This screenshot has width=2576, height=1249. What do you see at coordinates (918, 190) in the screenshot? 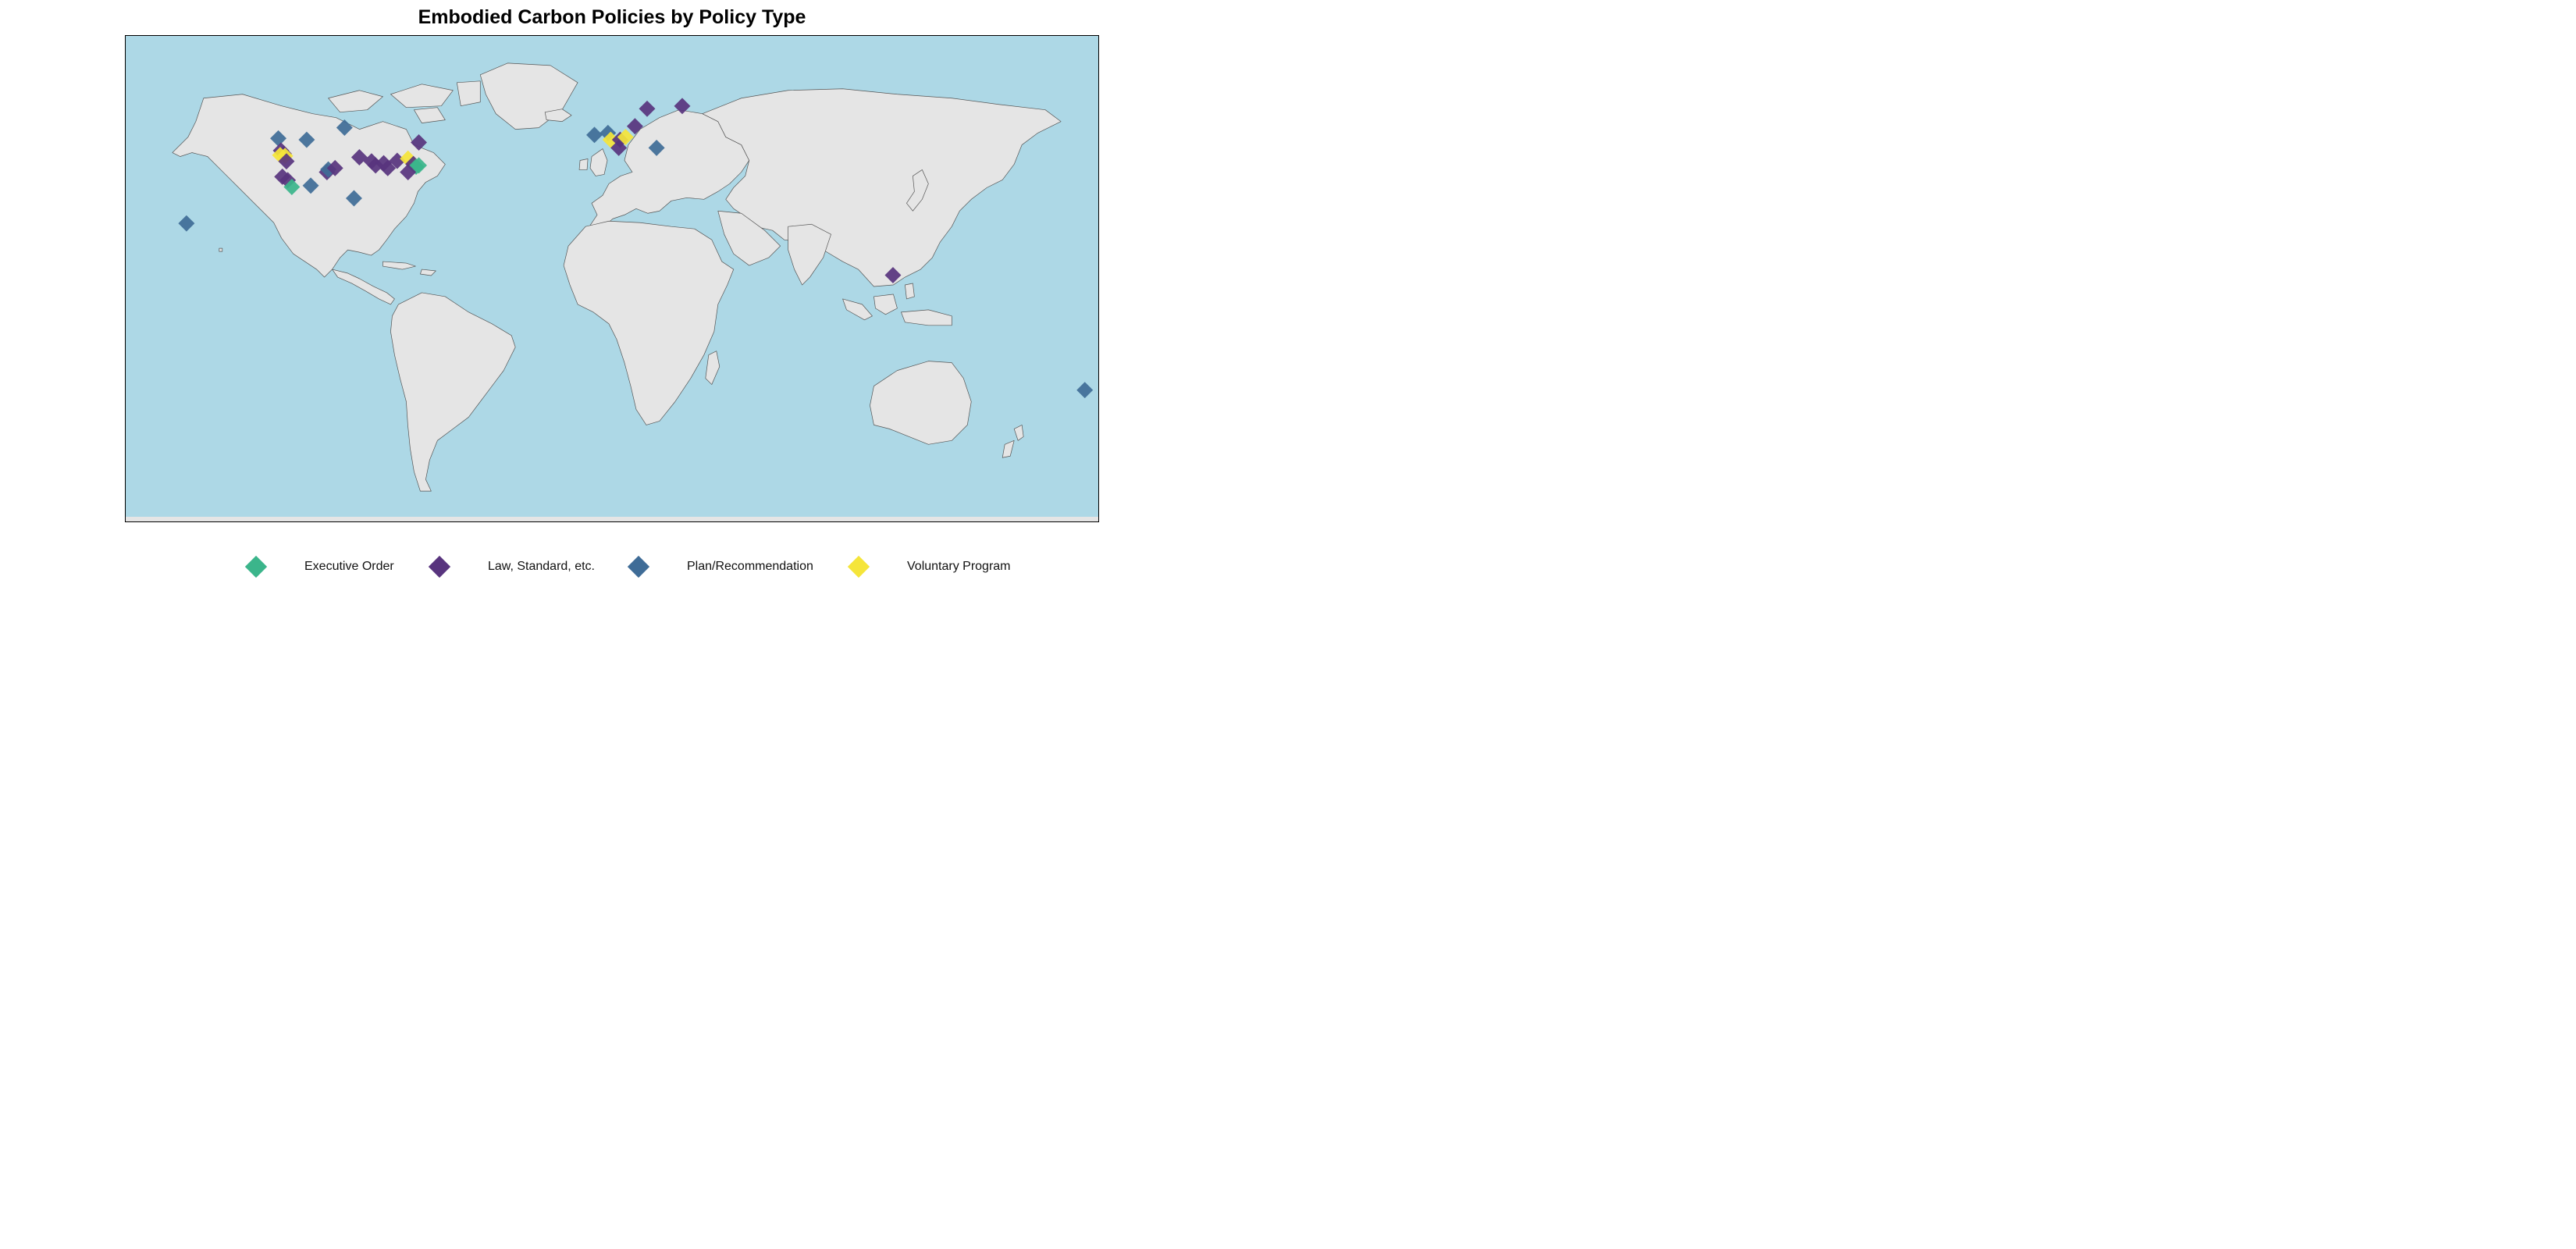
I see `japan-land` at bounding box center [918, 190].